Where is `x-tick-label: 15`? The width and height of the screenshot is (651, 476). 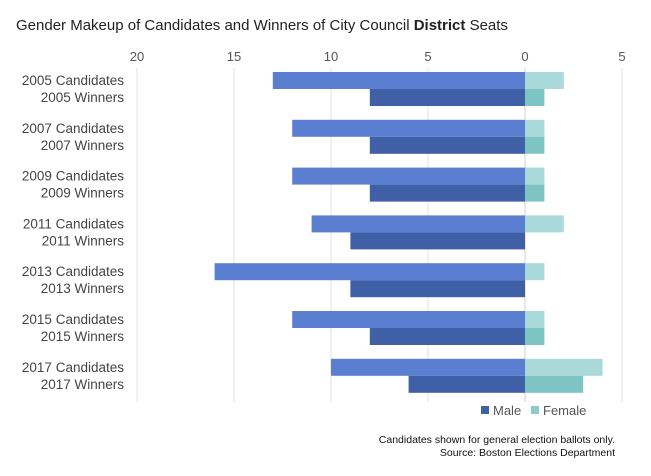
x-tick-label: 15 is located at coordinates (234, 56).